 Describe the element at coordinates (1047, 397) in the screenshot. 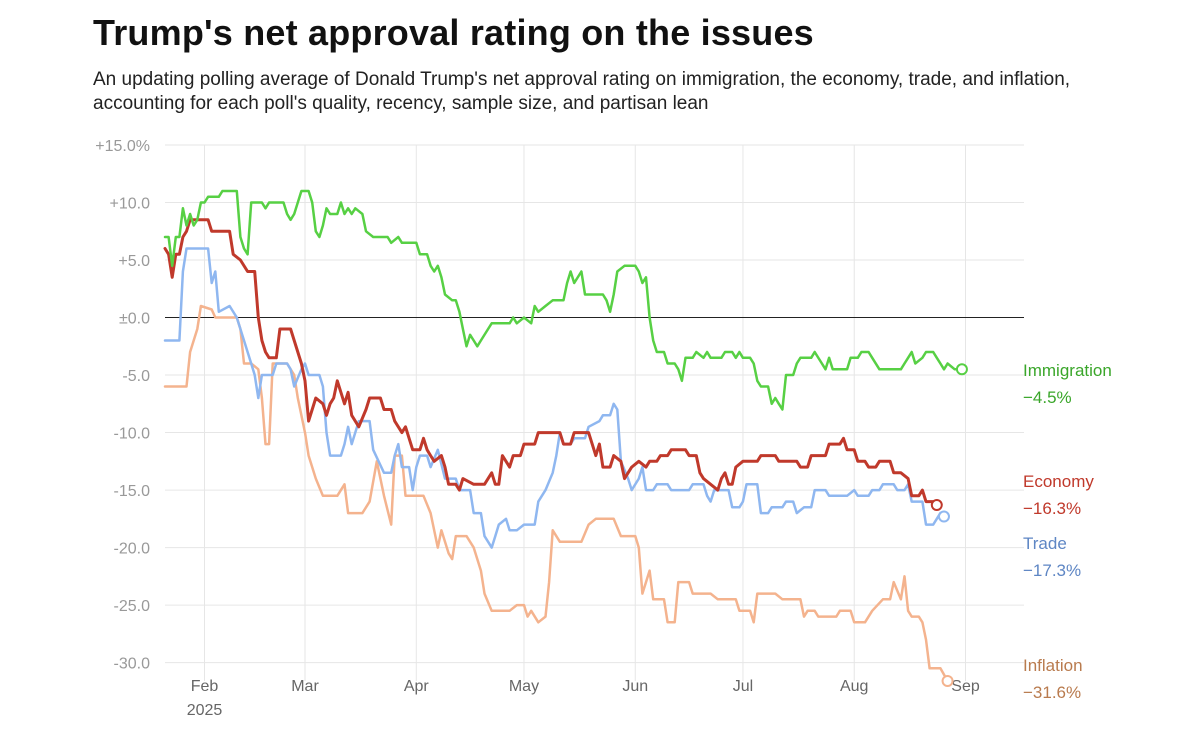

I see `immigration-series-value: −4.5%` at that location.